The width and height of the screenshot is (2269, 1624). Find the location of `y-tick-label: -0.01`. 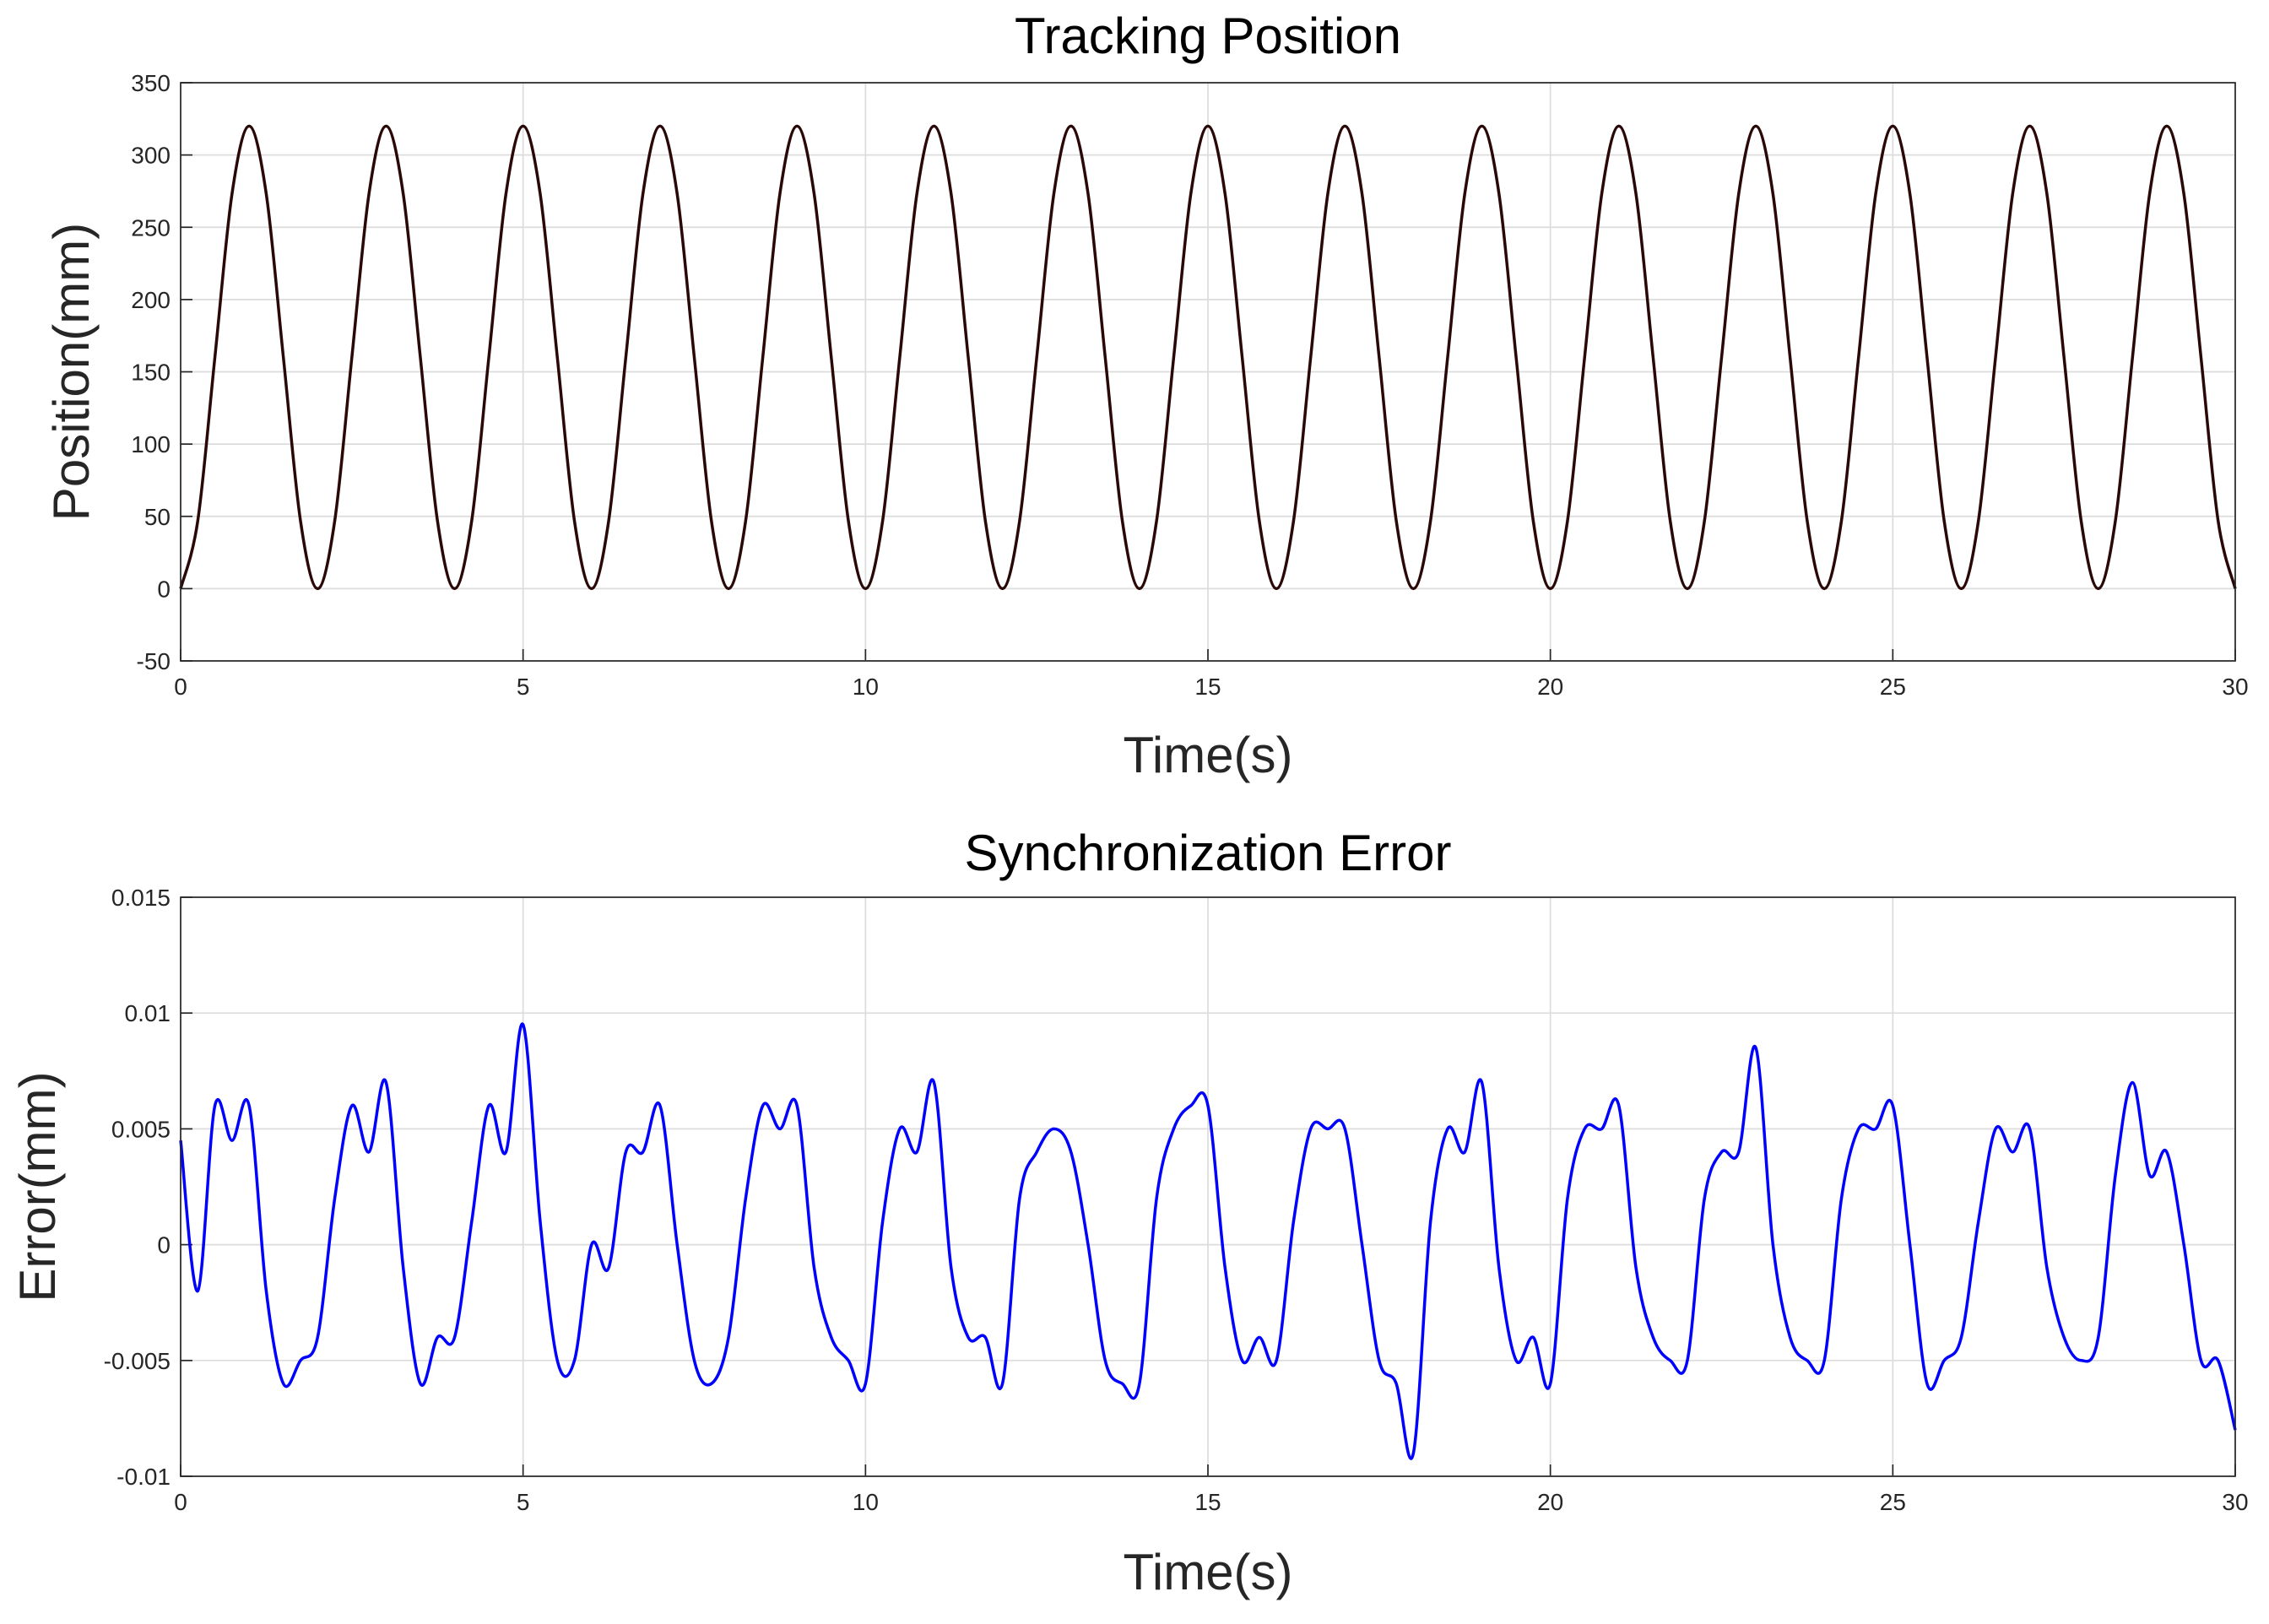

y-tick-label: -0.01 is located at coordinates (144, 1477).